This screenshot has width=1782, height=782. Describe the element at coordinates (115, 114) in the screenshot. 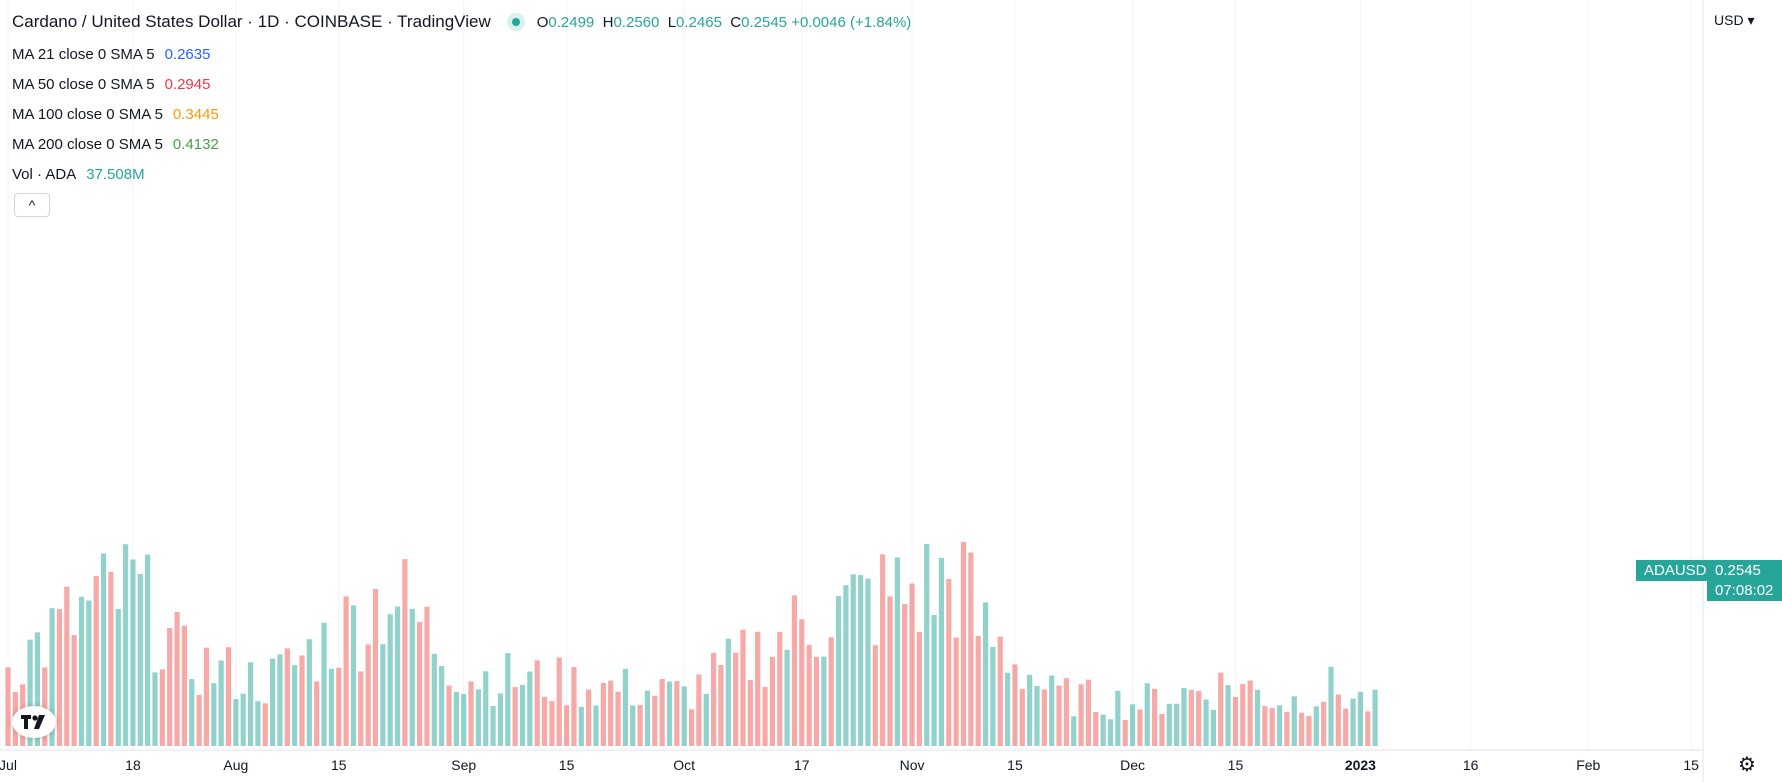

I see `legend-ma100: MA 100 close 0 SMA 5 0.3445` at that location.